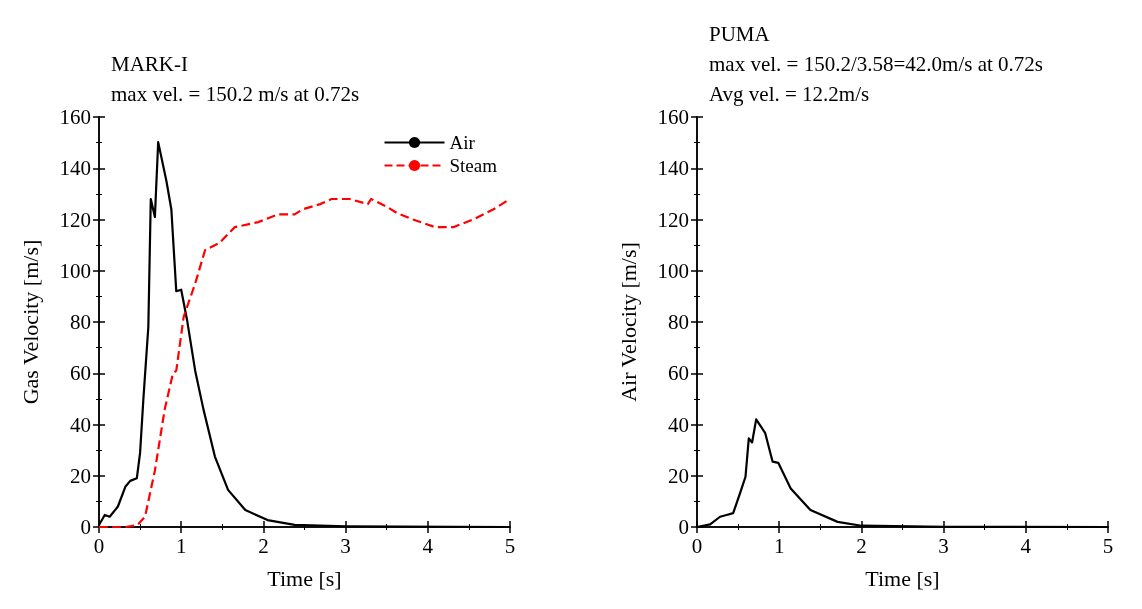  I want to click on chart-subtitle: max vel. = 150.2 m/s at 0.72s, so click(235, 93).